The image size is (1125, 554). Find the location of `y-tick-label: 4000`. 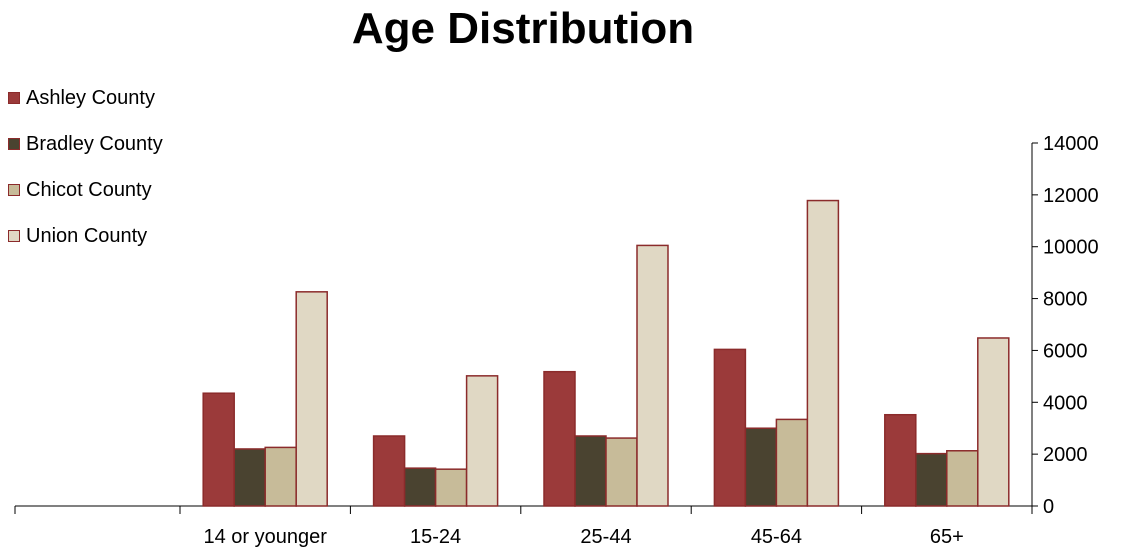

y-tick-label: 4000 is located at coordinates (1065, 403).